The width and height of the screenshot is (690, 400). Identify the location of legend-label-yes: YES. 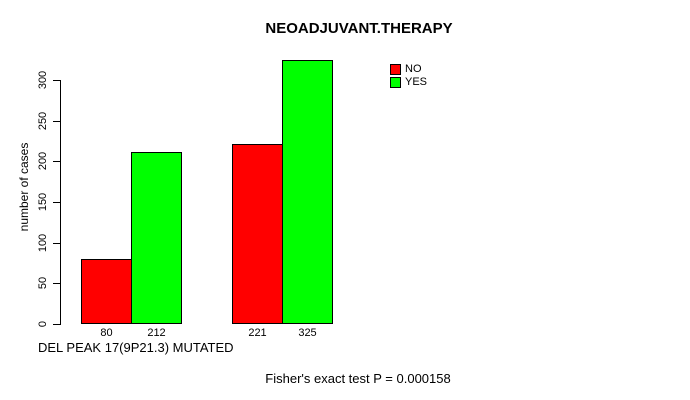
(416, 82).